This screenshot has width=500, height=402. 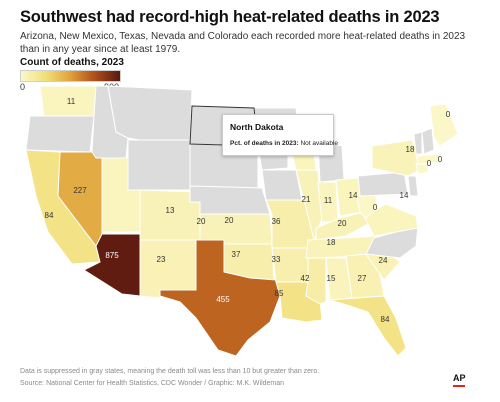 What do you see at coordinates (391, 220) in the screenshot?
I see `state-virginia` at bounding box center [391, 220].